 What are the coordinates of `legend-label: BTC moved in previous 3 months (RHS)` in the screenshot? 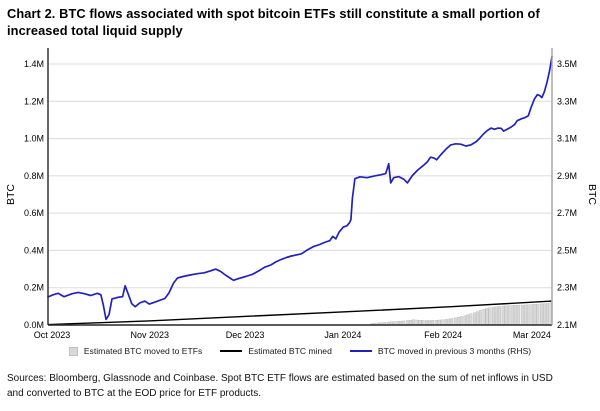 It's located at (454, 351).